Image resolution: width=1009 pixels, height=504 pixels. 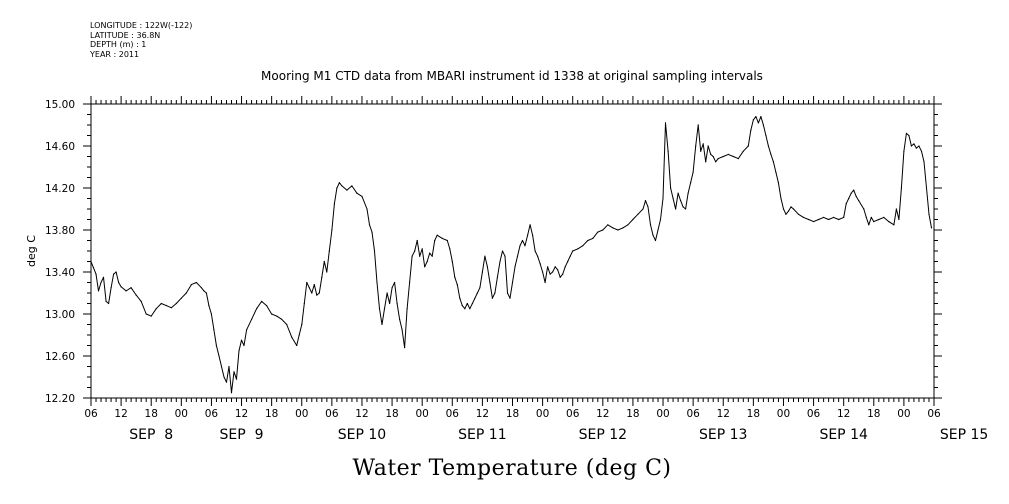 I want to click on x-hour-tick-label: 18, so click(x=873, y=414).